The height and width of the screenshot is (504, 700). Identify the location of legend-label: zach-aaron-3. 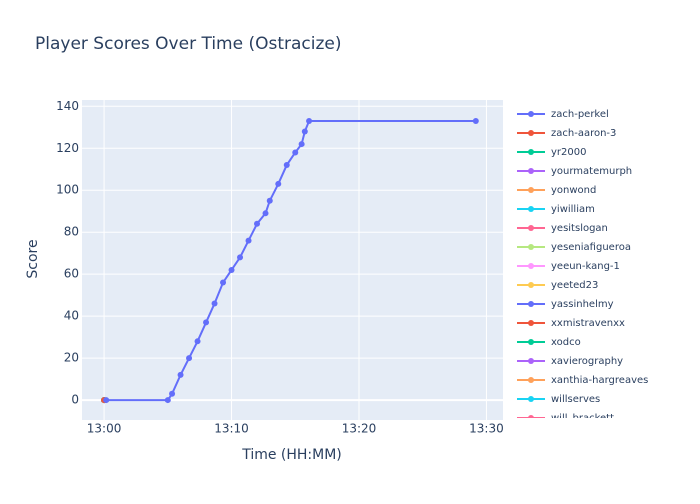
(583, 133).